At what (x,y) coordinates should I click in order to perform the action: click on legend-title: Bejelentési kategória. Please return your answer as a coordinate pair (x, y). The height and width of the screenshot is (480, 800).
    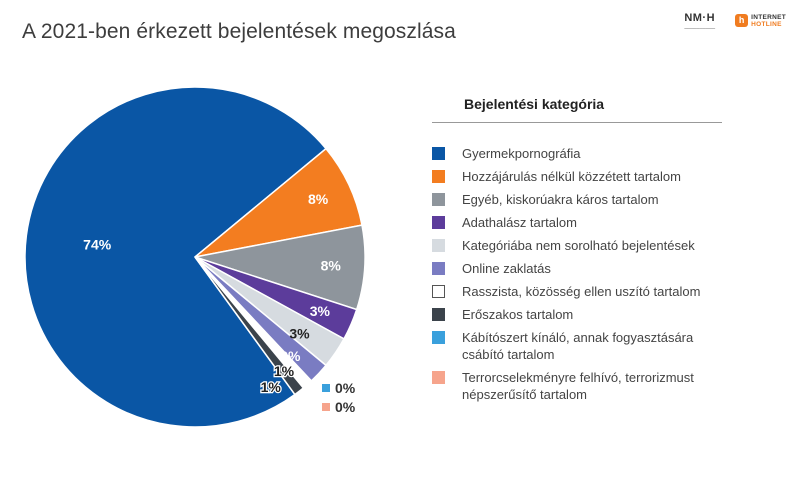
    Looking at the image, I should click on (577, 109).